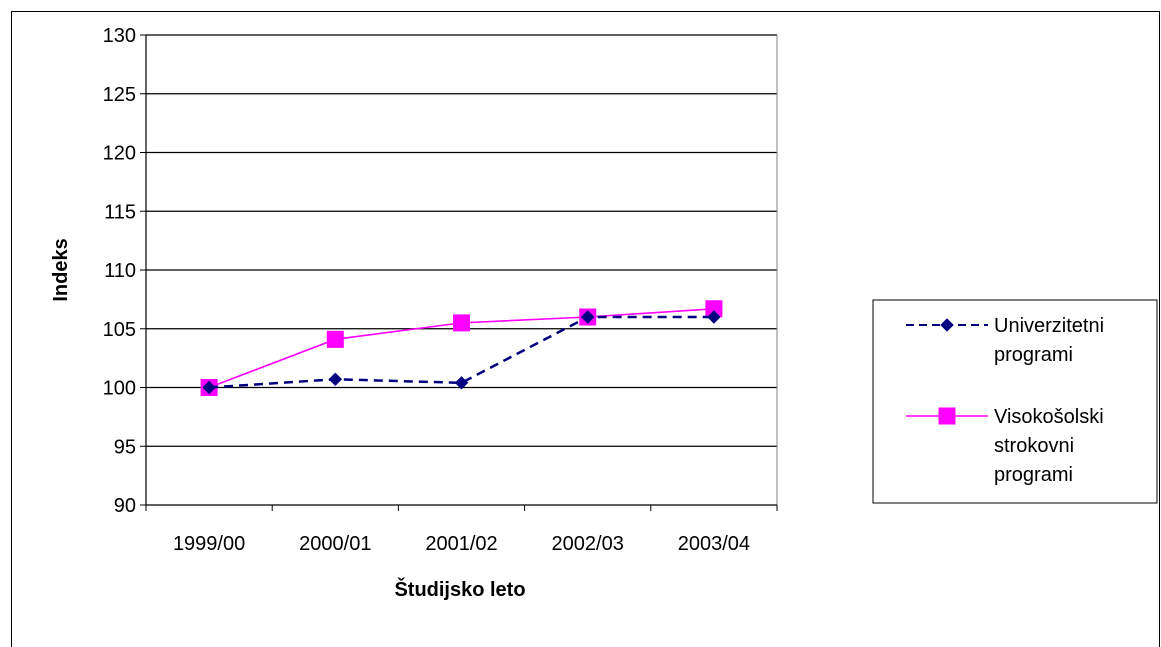 This screenshot has height=647, width=1161. What do you see at coordinates (119, 330) in the screenshot?
I see `y-tick-label: 105` at bounding box center [119, 330].